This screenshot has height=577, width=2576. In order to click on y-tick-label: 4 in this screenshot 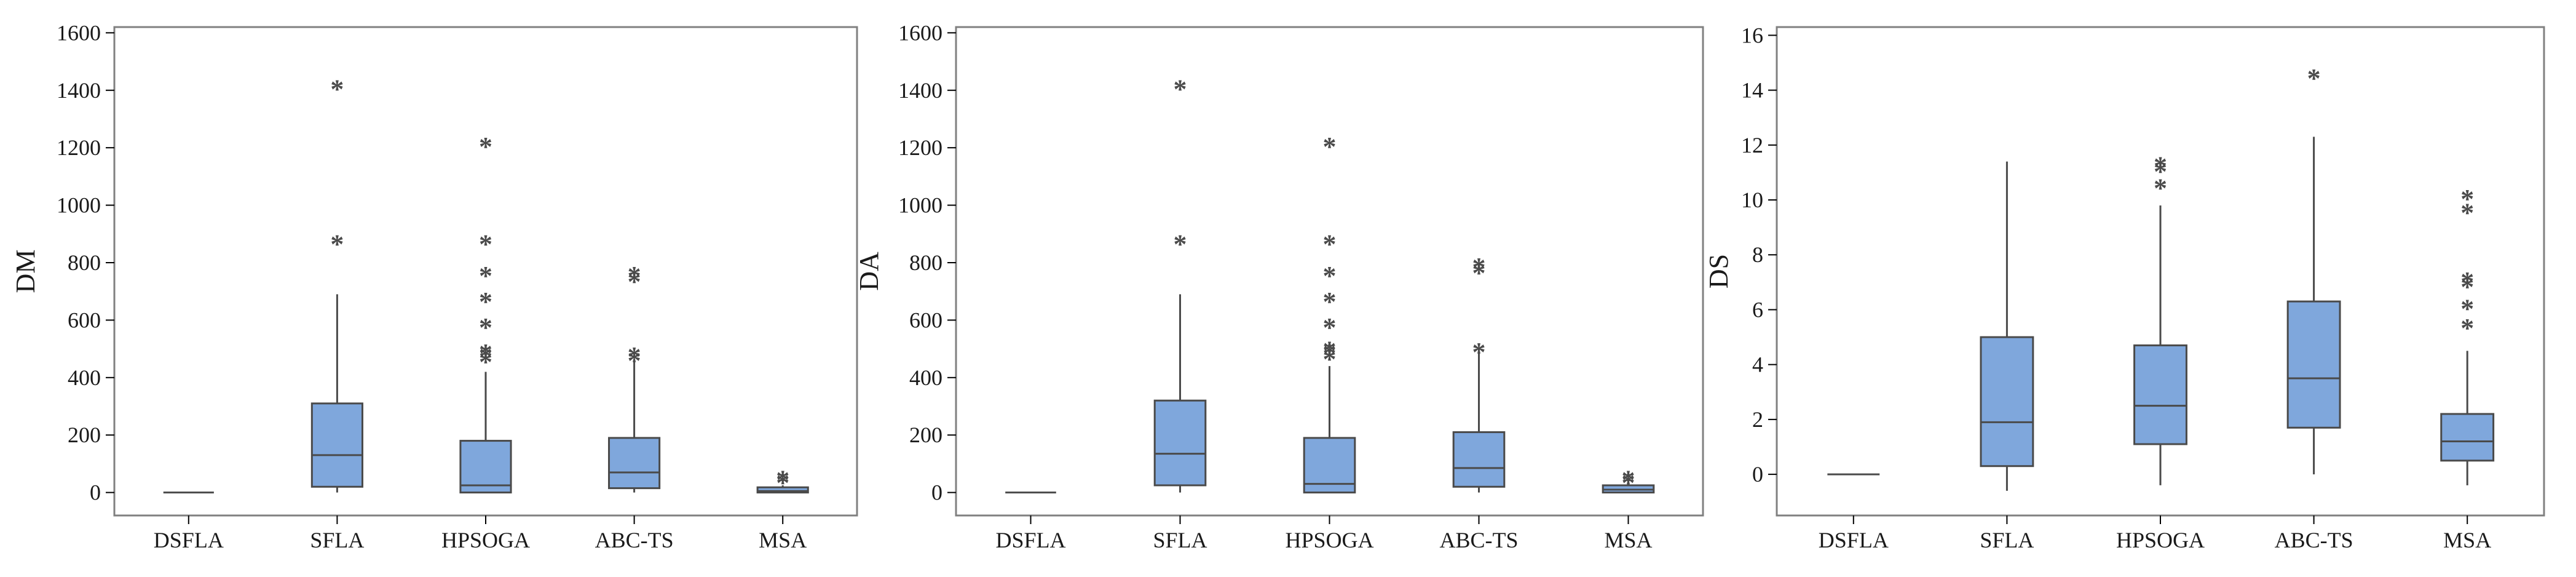, I will do `click(1758, 364)`.